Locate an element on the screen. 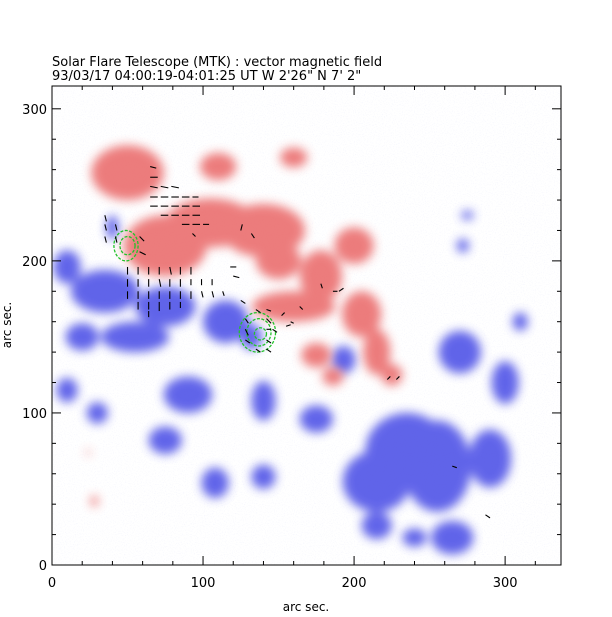 Image resolution: width=612 pixels, height=617 pixels. y-tick-label: 100 is located at coordinates (34, 414).